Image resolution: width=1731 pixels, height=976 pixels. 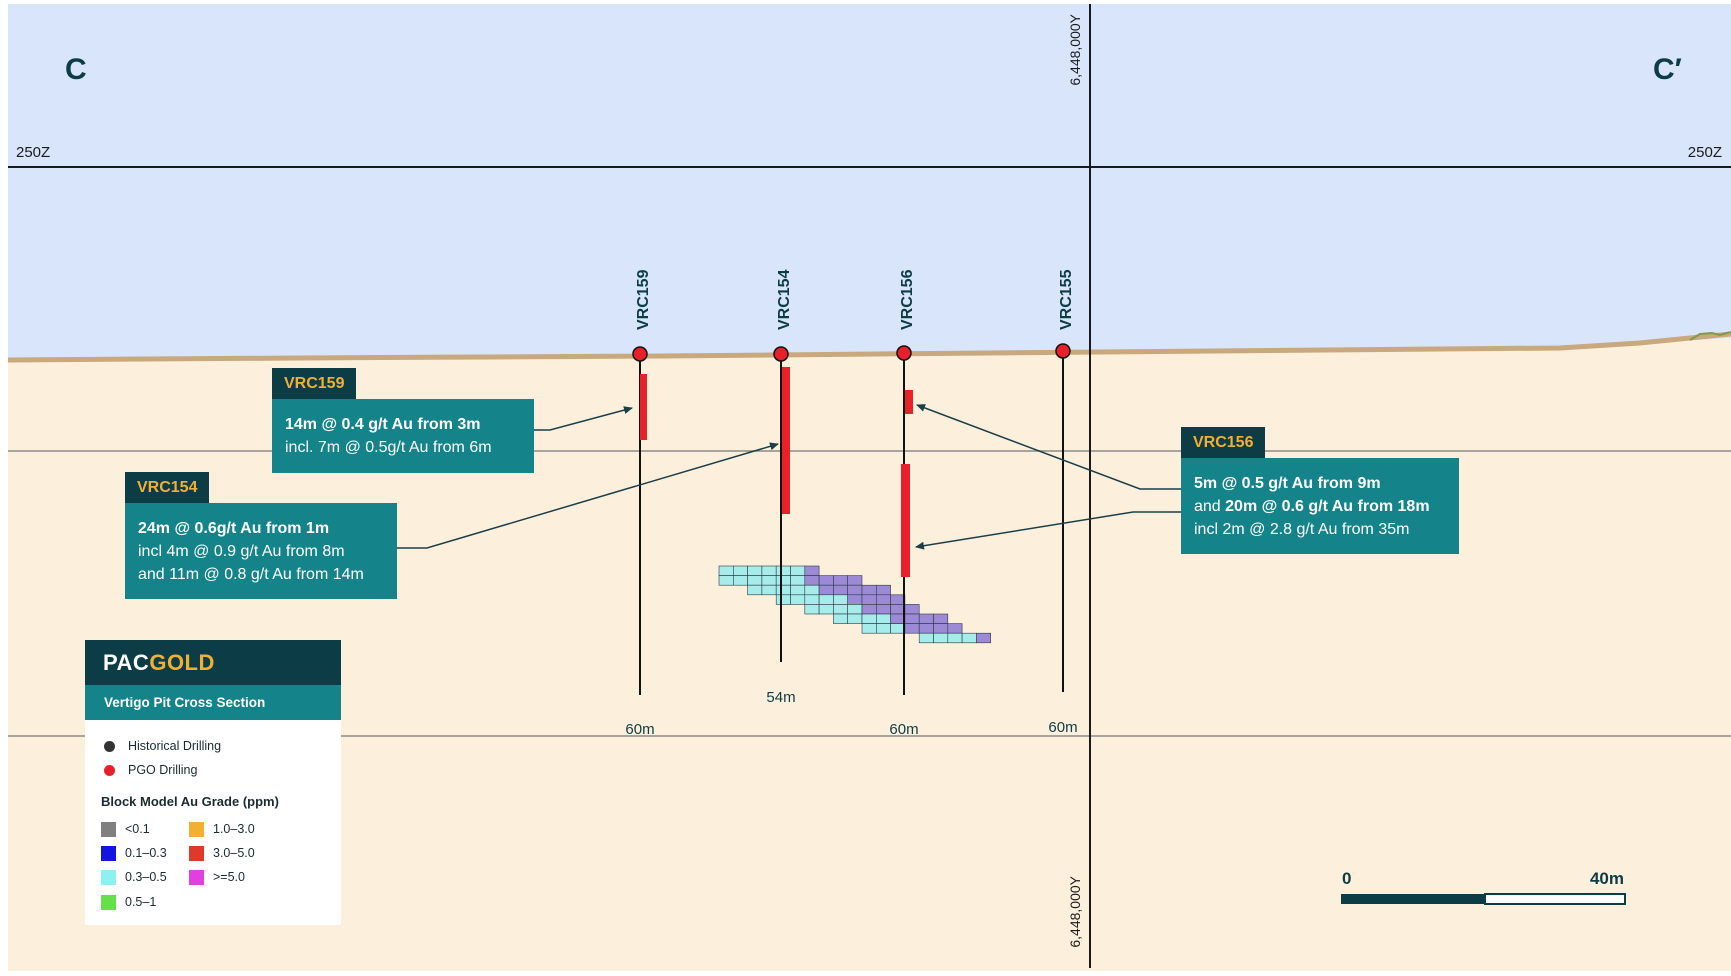 What do you see at coordinates (1710, 336) in the screenshot?
I see `vegetation-fringe` at bounding box center [1710, 336].